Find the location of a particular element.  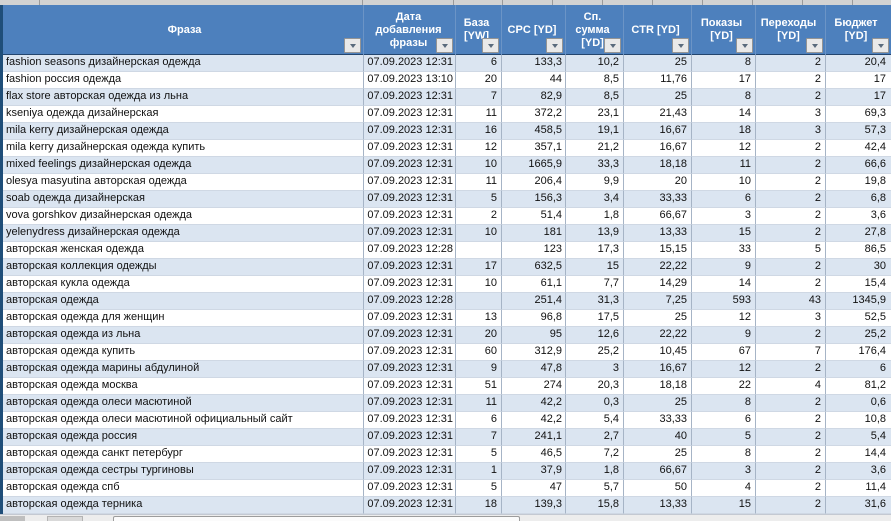

cell-imp: 8 is located at coordinates (724, 97).